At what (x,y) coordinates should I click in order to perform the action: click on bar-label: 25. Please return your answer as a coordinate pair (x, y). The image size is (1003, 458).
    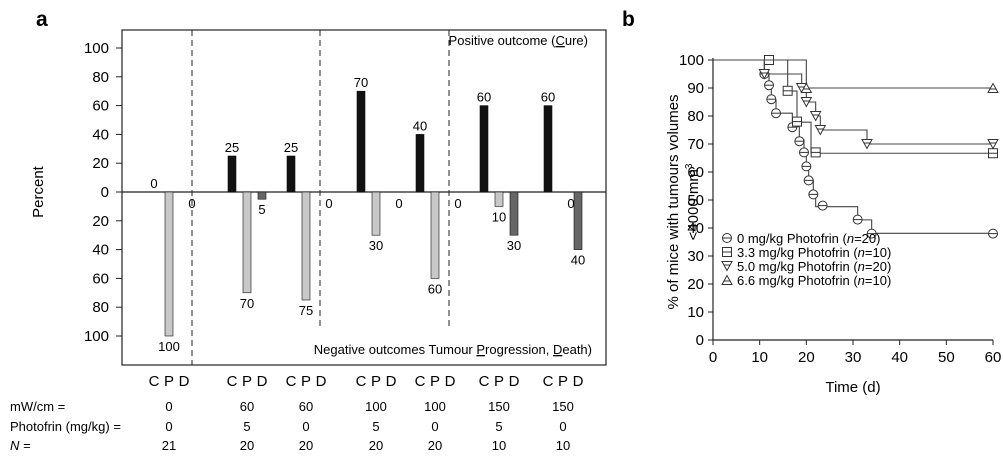
    Looking at the image, I should click on (232, 147).